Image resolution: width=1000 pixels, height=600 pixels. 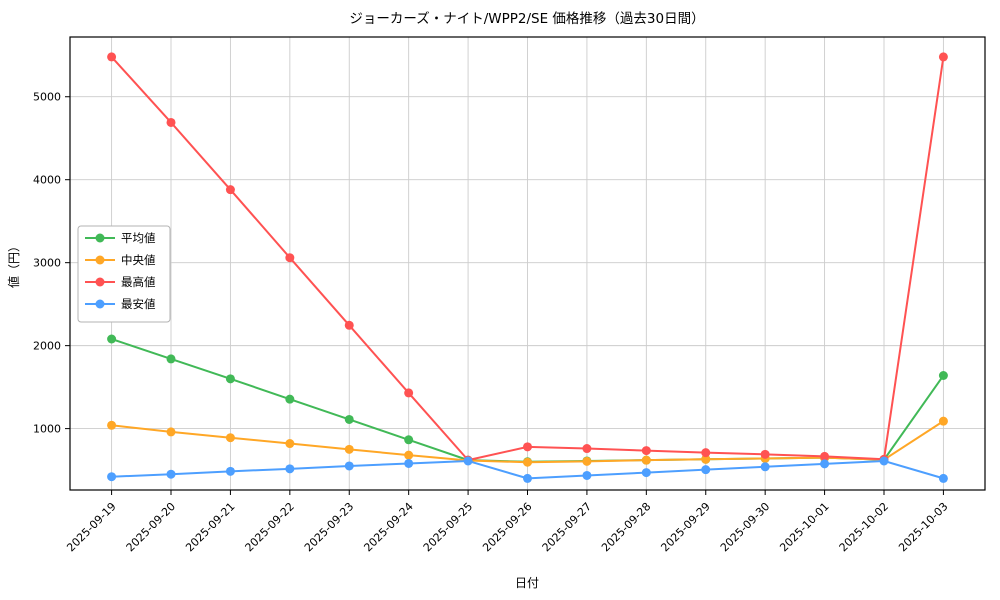 What do you see at coordinates (923, 527) in the screenshot?
I see `x-tick-label: 2025-10-03` at bounding box center [923, 527].